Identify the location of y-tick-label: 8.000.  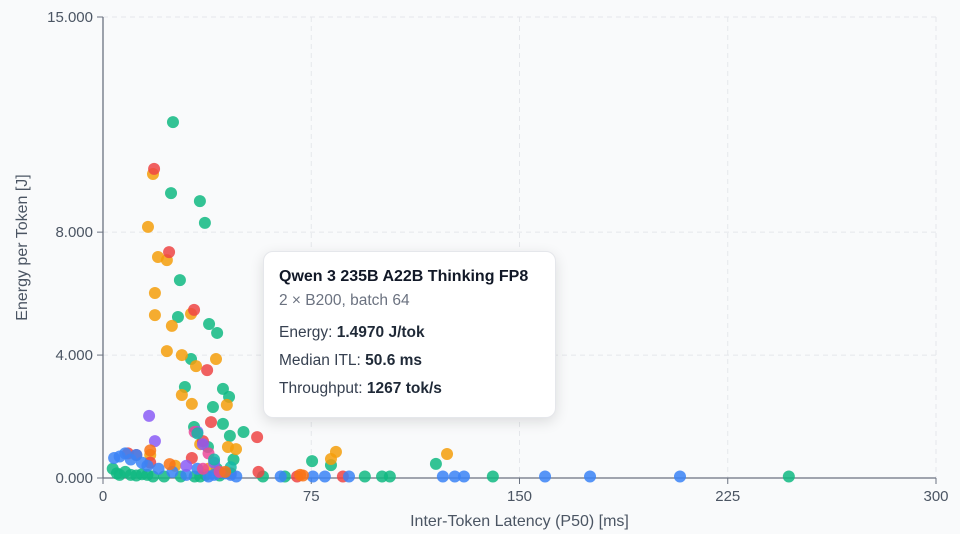
(74, 232).